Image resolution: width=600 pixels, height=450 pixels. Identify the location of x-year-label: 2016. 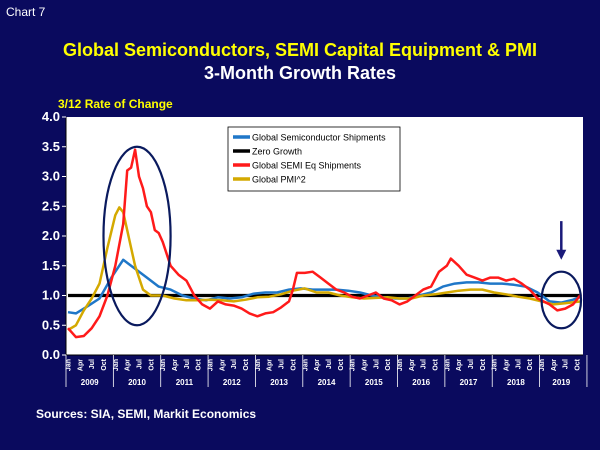
(421, 382).